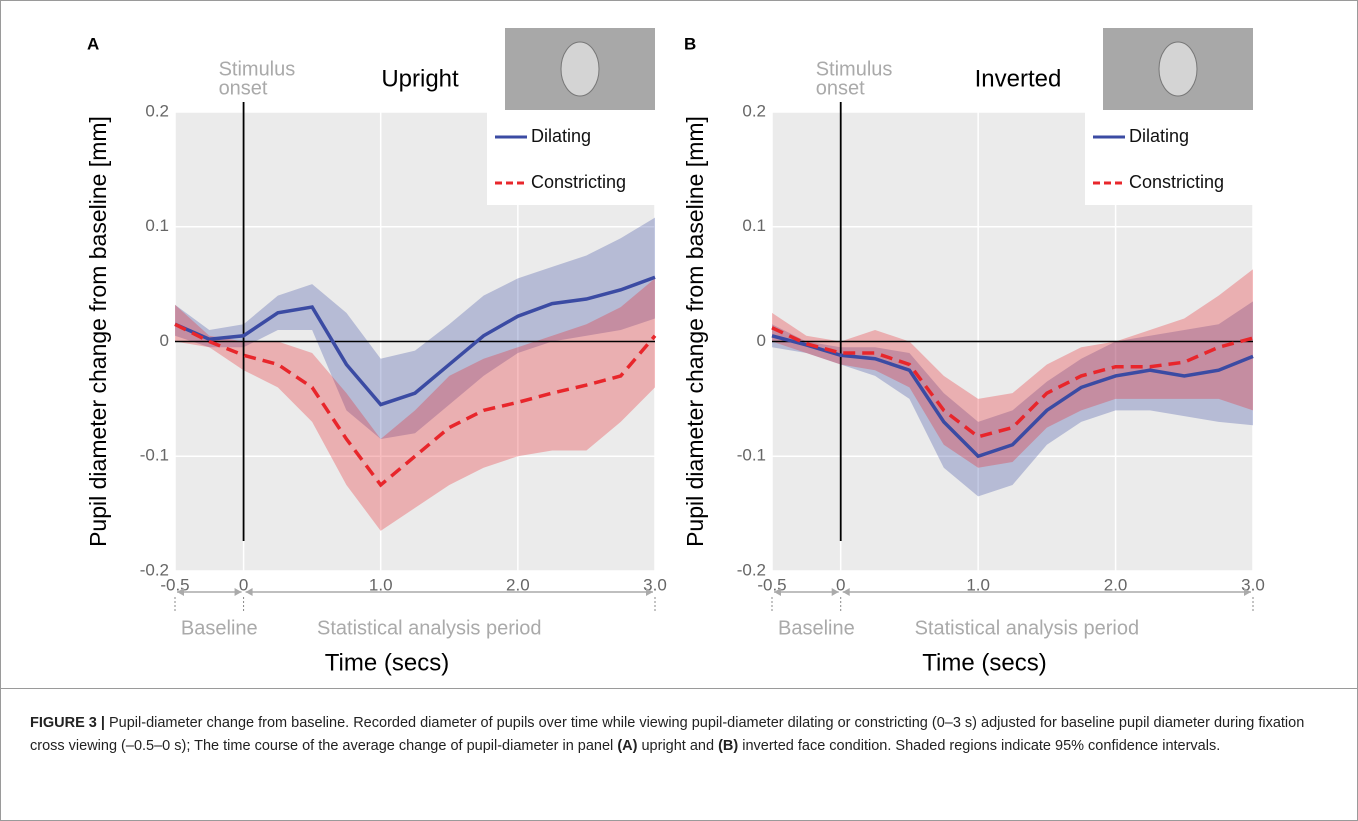 The height and width of the screenshot is (821, 1358). What do you see at coordinates (690, 43) in the screenshot?
I see `panel-label: B` at bounding box center [690, 43].